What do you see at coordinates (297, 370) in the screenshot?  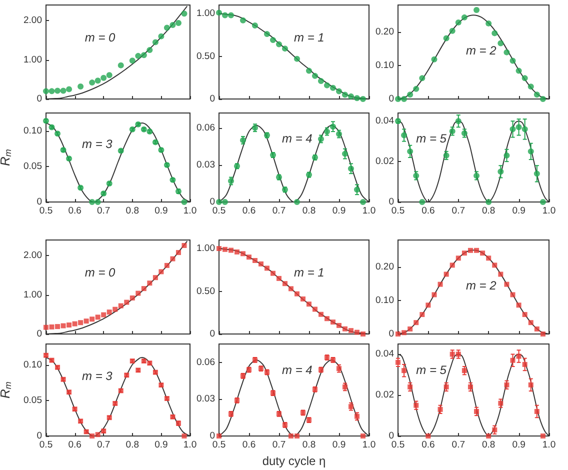 I see `text: m = 4` at bounding box center [297, 370].